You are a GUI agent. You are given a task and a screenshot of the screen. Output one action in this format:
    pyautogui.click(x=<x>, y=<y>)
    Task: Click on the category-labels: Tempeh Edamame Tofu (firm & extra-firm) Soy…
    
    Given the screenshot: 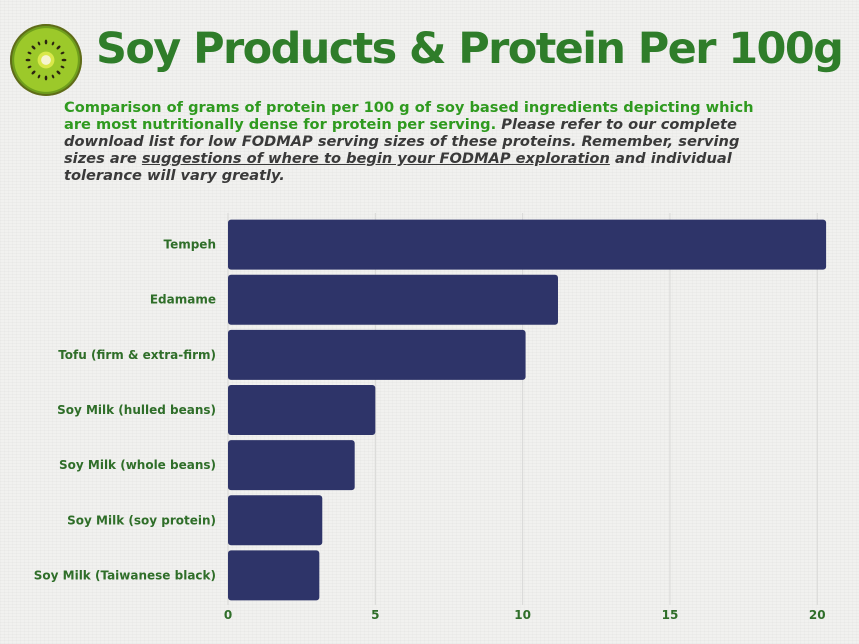 What is the action you would take?
    pyautogui.click(x=125, y=410)
    